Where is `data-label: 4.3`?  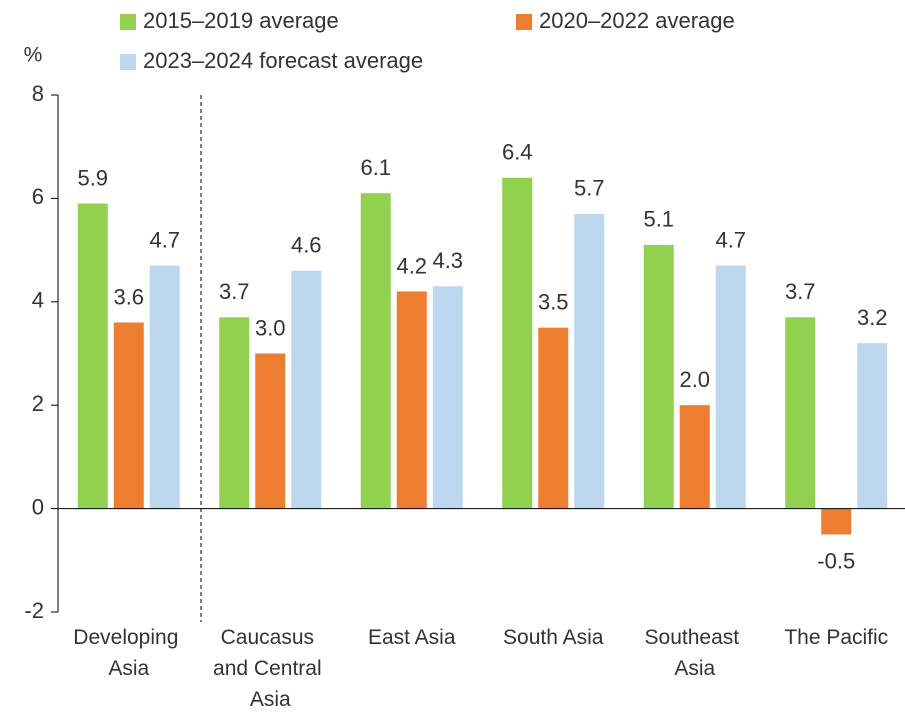 data-label: 4.3 is located at coordinates (447, 260).